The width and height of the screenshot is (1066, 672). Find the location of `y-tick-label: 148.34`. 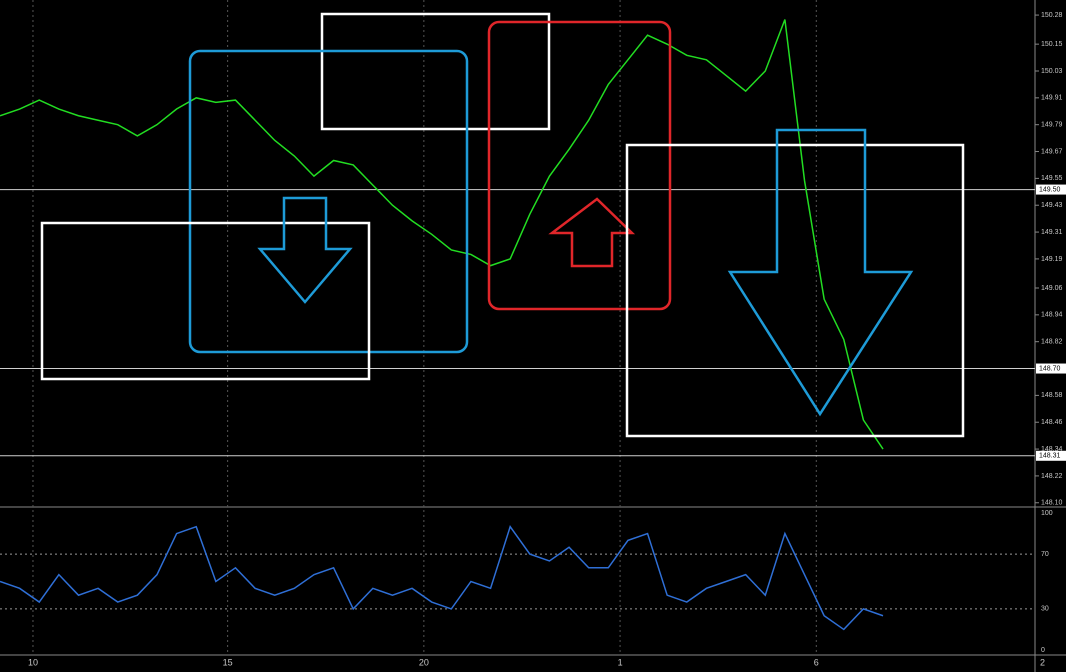

y-tick-label: 148.34 is located at coordinates (1052, 449).